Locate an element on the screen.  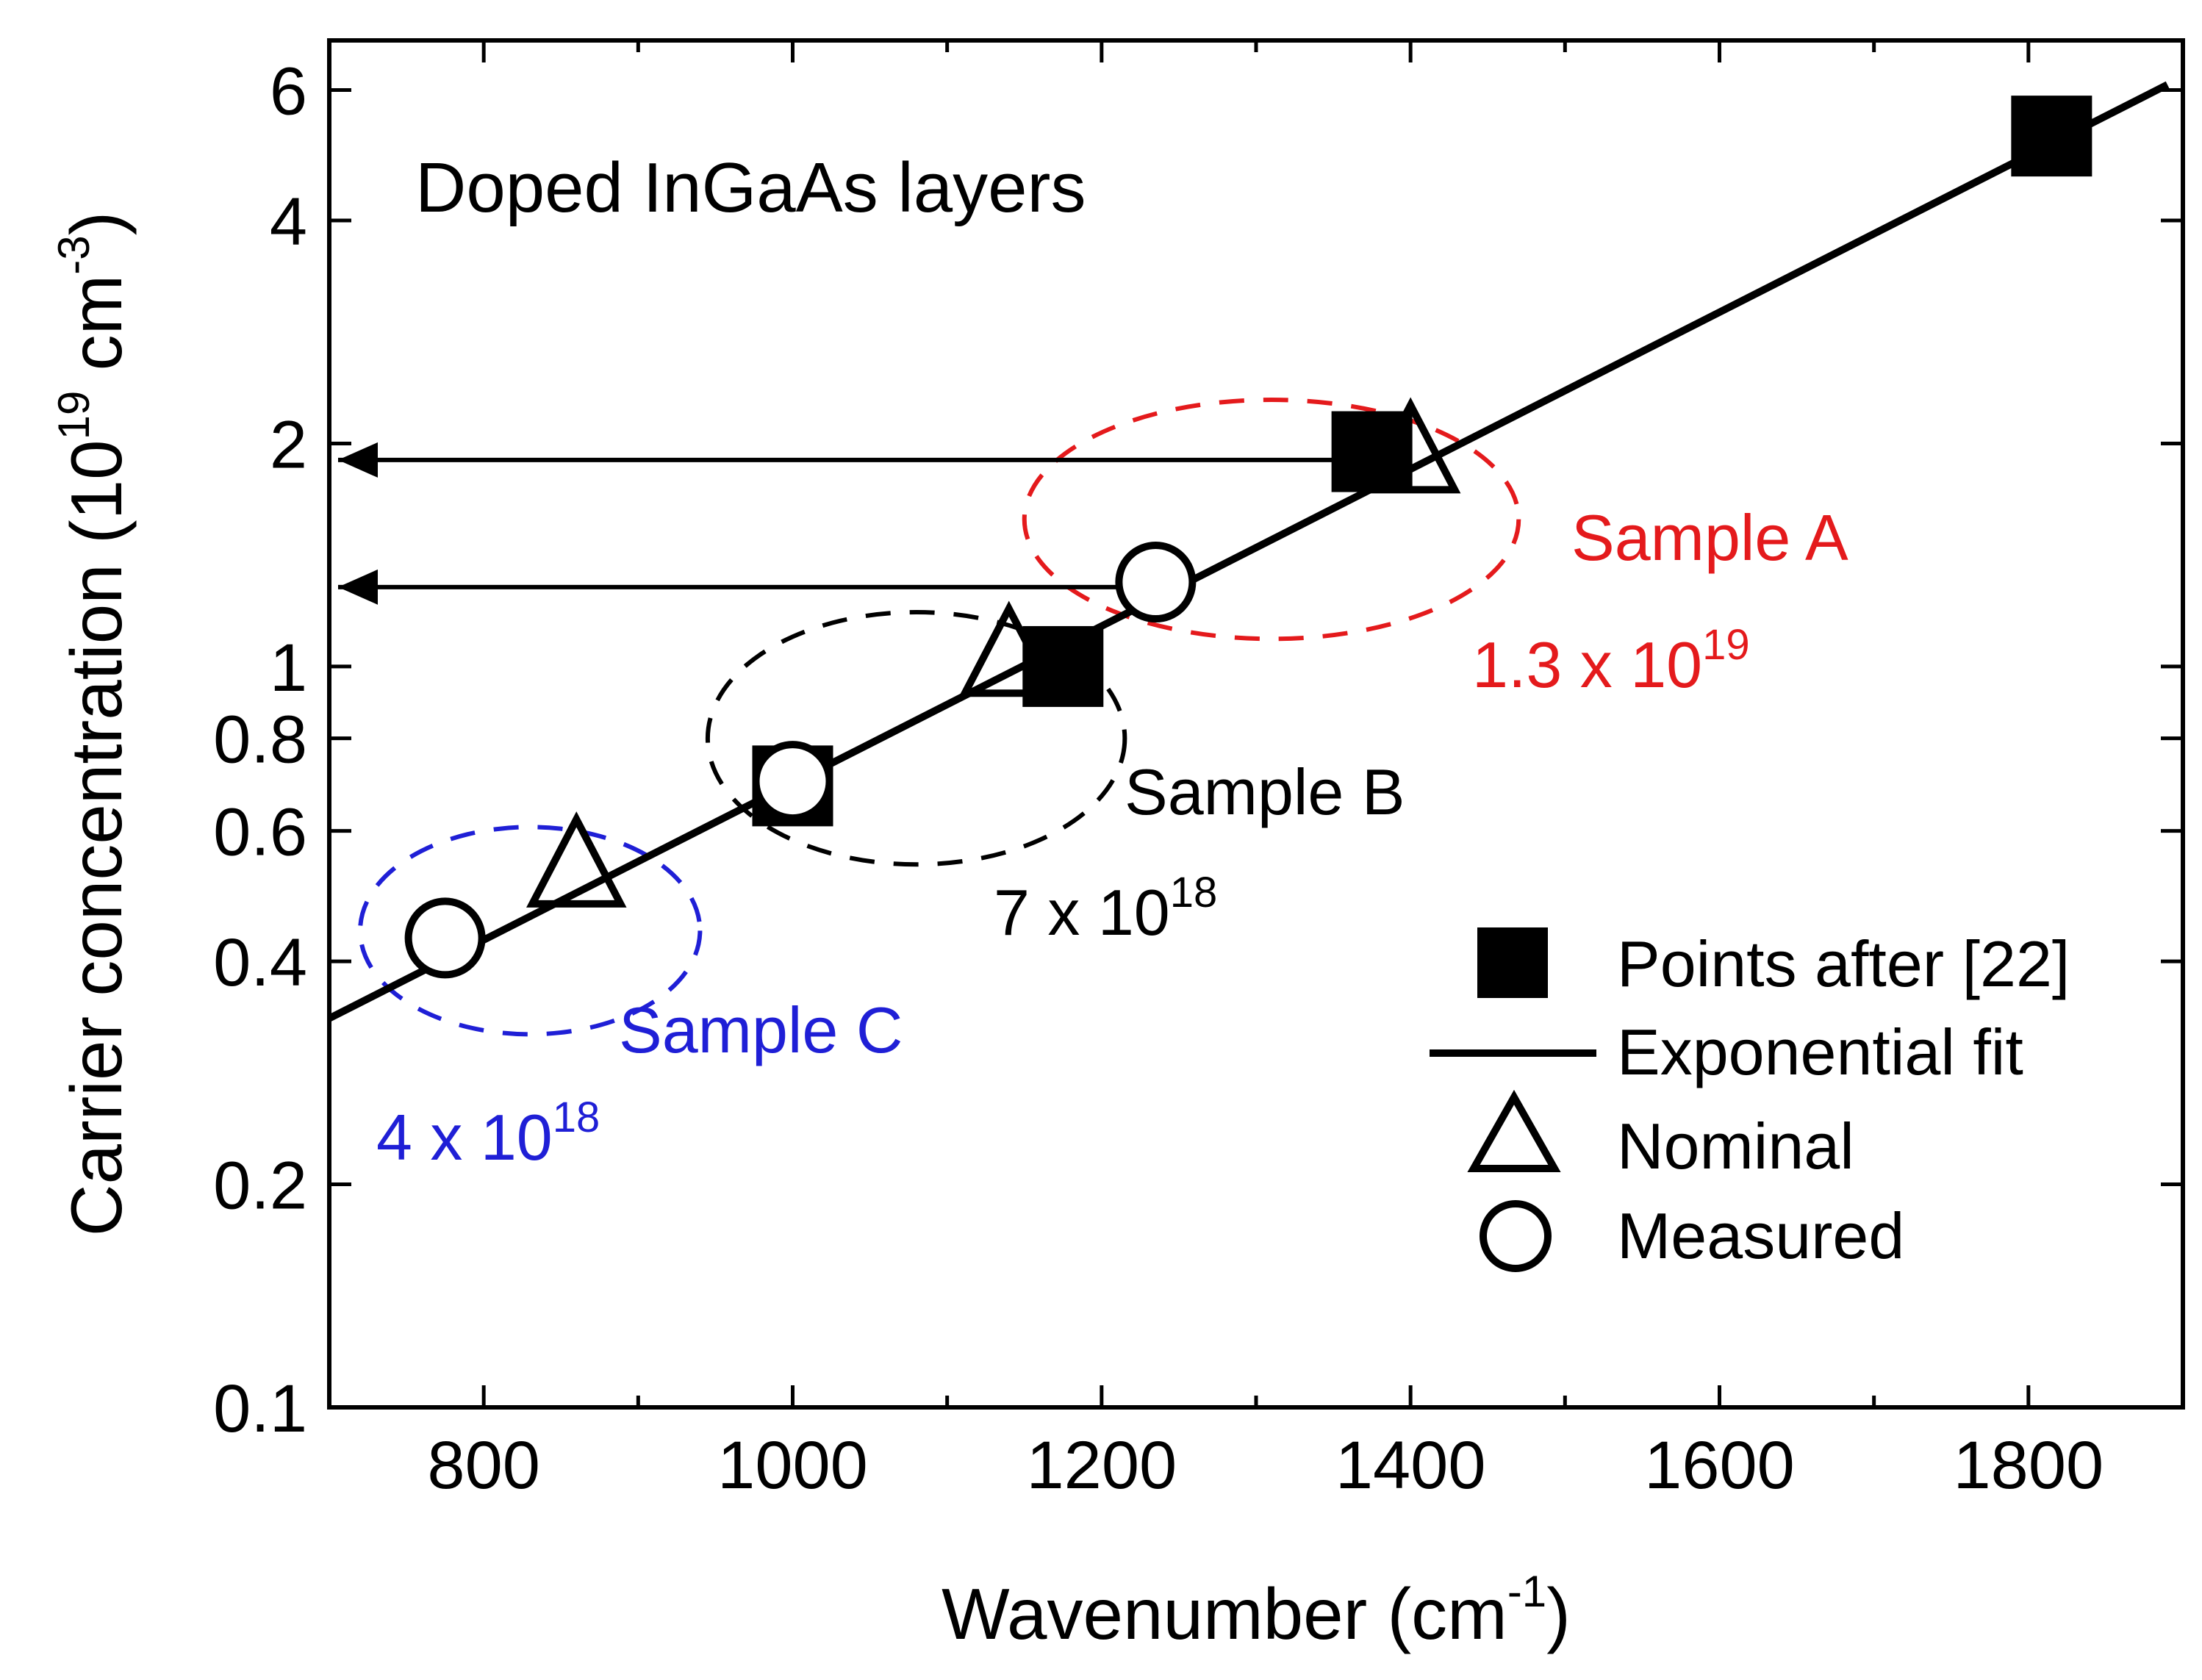
y-tick-label: 6 is located at coordinates (288, 91).